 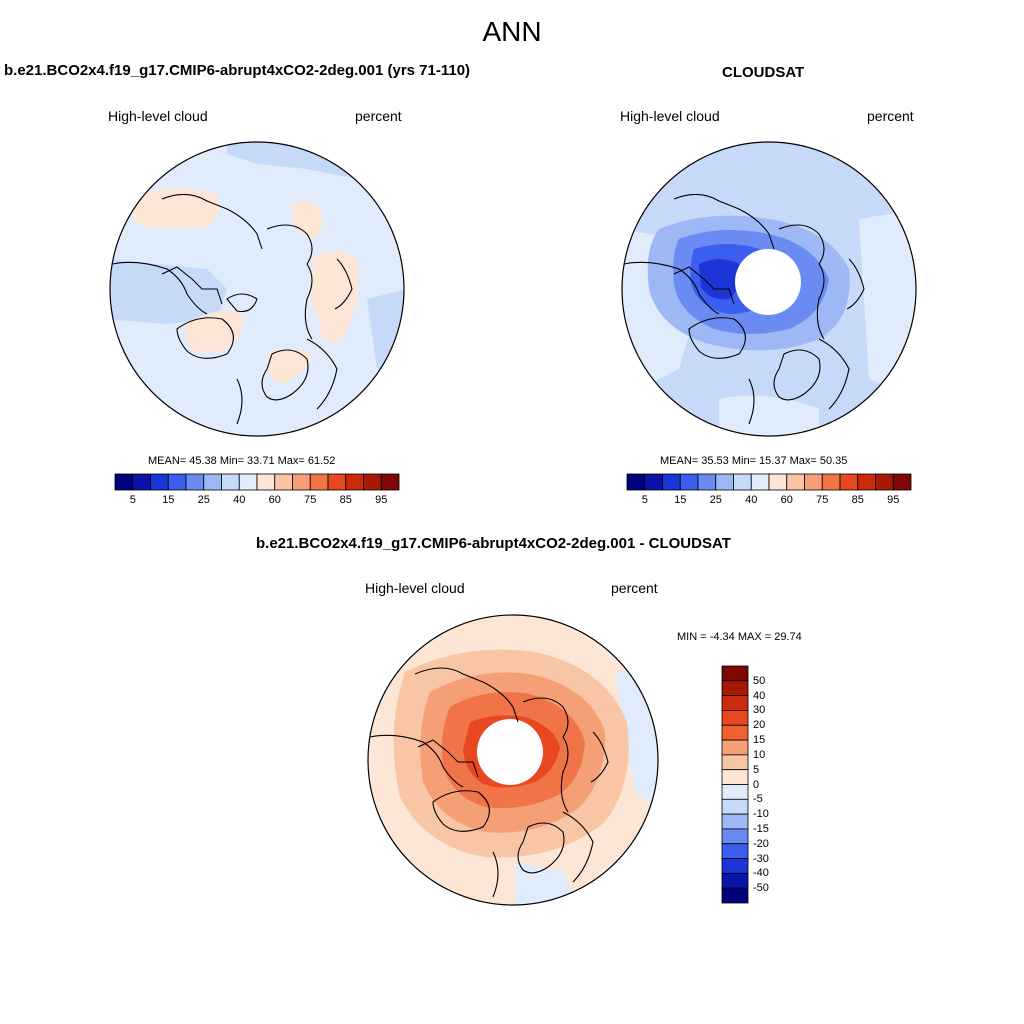 I want to click on colorbar-diff-tick-label: 5, so click(x=756, y=769).